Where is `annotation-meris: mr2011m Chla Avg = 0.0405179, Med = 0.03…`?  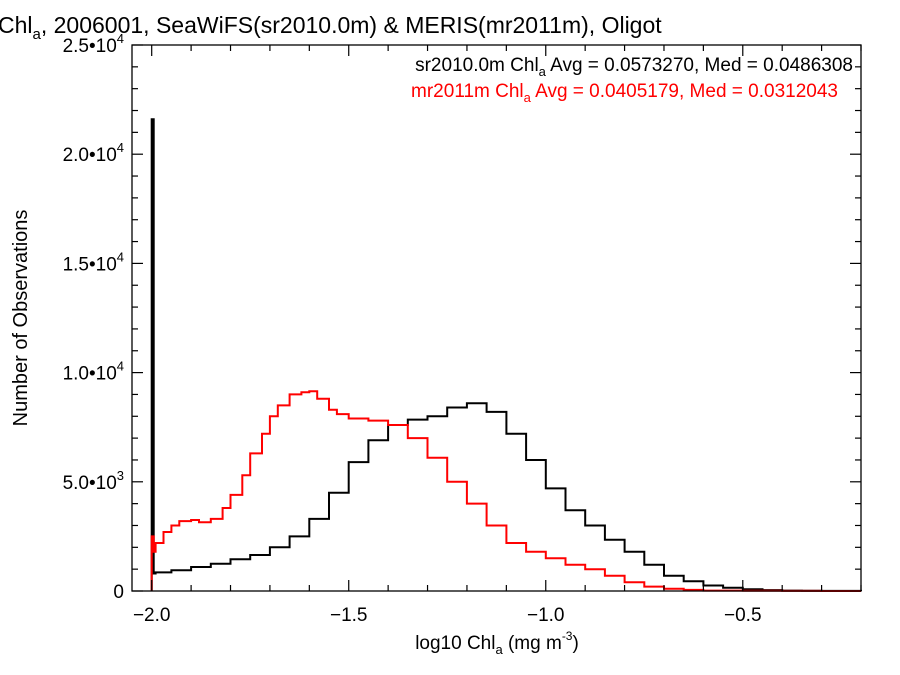
annotation-meris: mr2011m Chla Avg = 0.0405179, Med = 0.03… is located at coordinates (624, 93).